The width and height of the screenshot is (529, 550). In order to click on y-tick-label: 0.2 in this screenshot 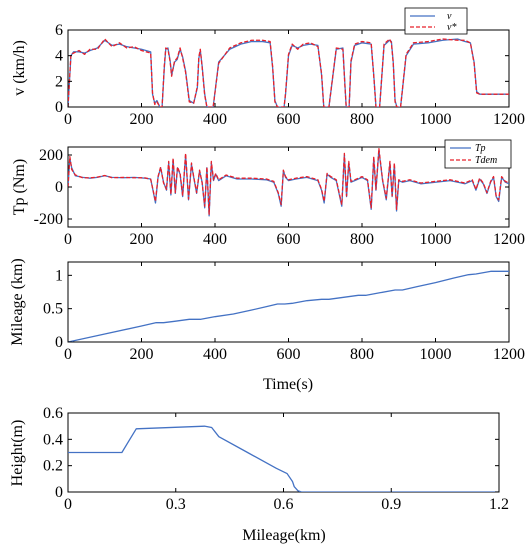, I will do `click(53, 466)`.